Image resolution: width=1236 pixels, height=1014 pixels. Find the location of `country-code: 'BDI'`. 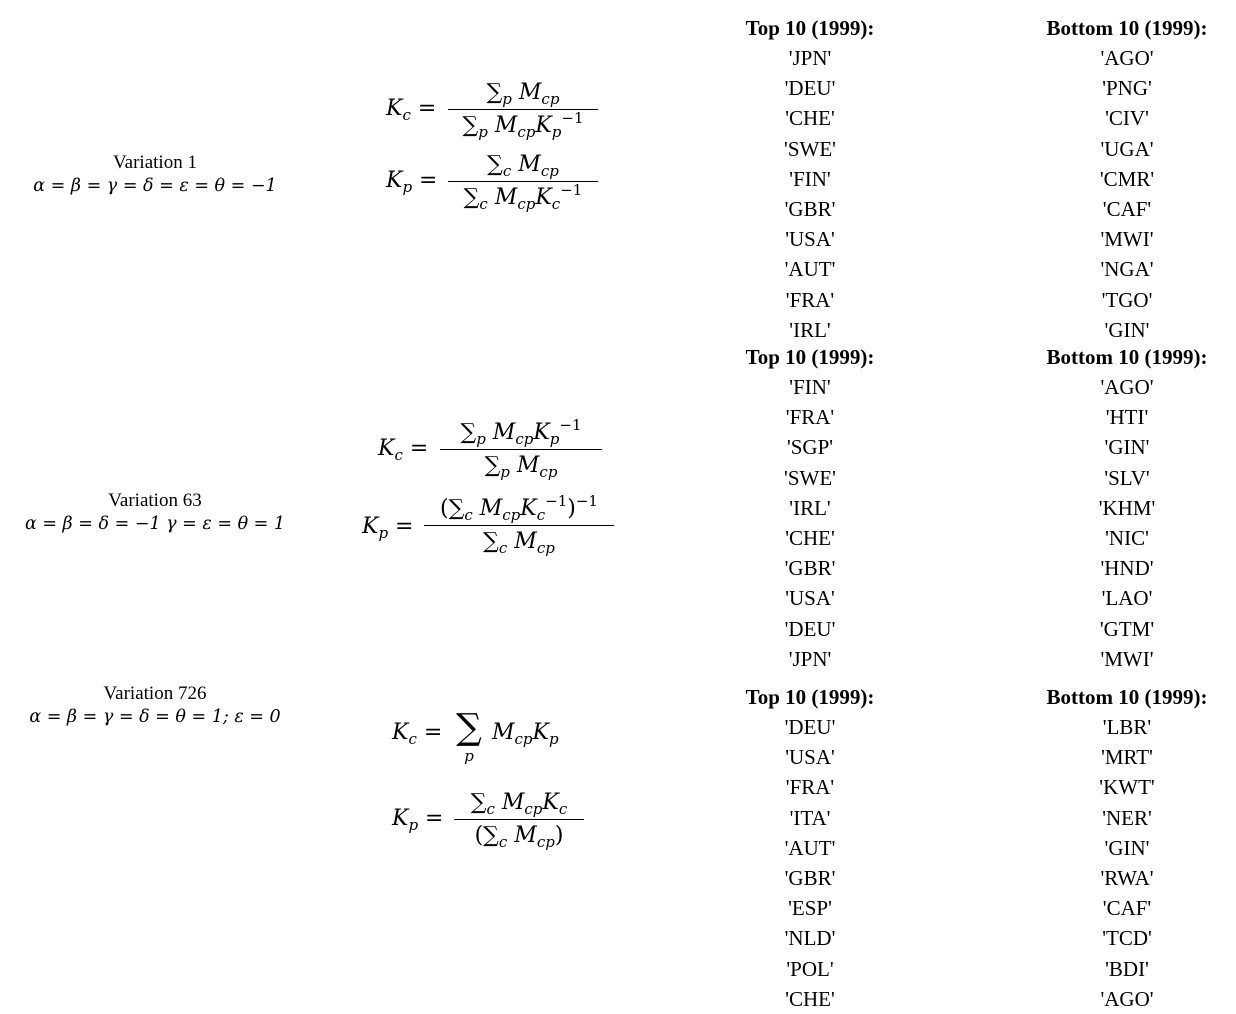

country-code: 'BDI' is located at coordinates (1127, 968).